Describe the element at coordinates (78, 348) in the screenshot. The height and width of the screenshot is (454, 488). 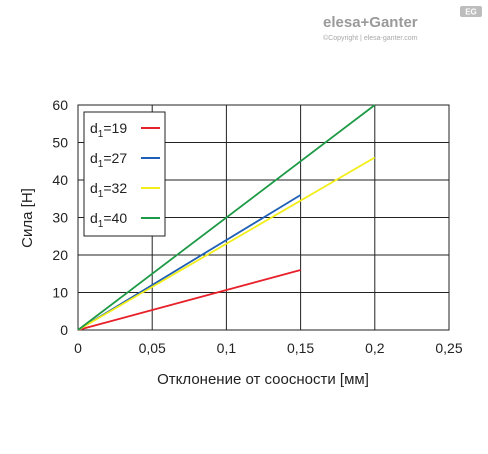
I see `x-tick-label: 0` at that location.